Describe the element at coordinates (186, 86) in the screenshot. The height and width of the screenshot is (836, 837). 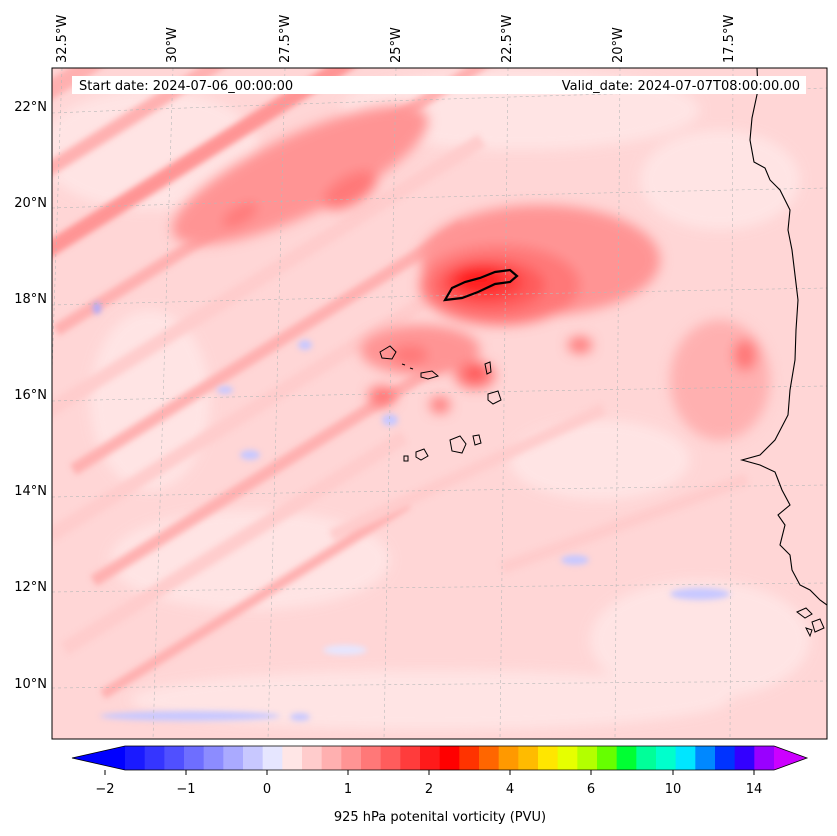
I see `start-date-label: Start date: 2024-07-06_00:00:00` at that location.